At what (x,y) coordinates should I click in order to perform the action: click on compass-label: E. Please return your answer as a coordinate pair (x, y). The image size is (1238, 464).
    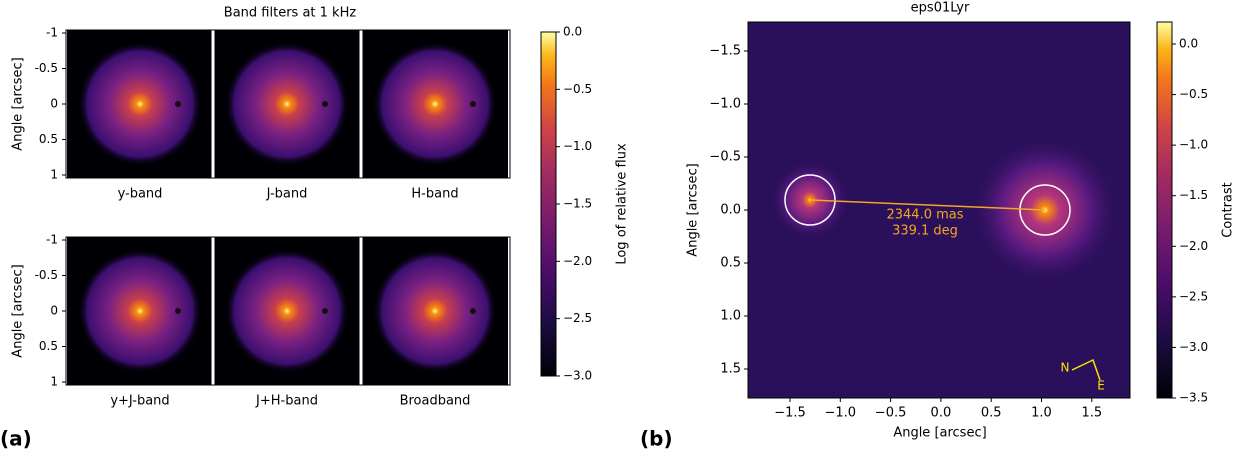
    Looking at the image, I should click on (1101, 386).